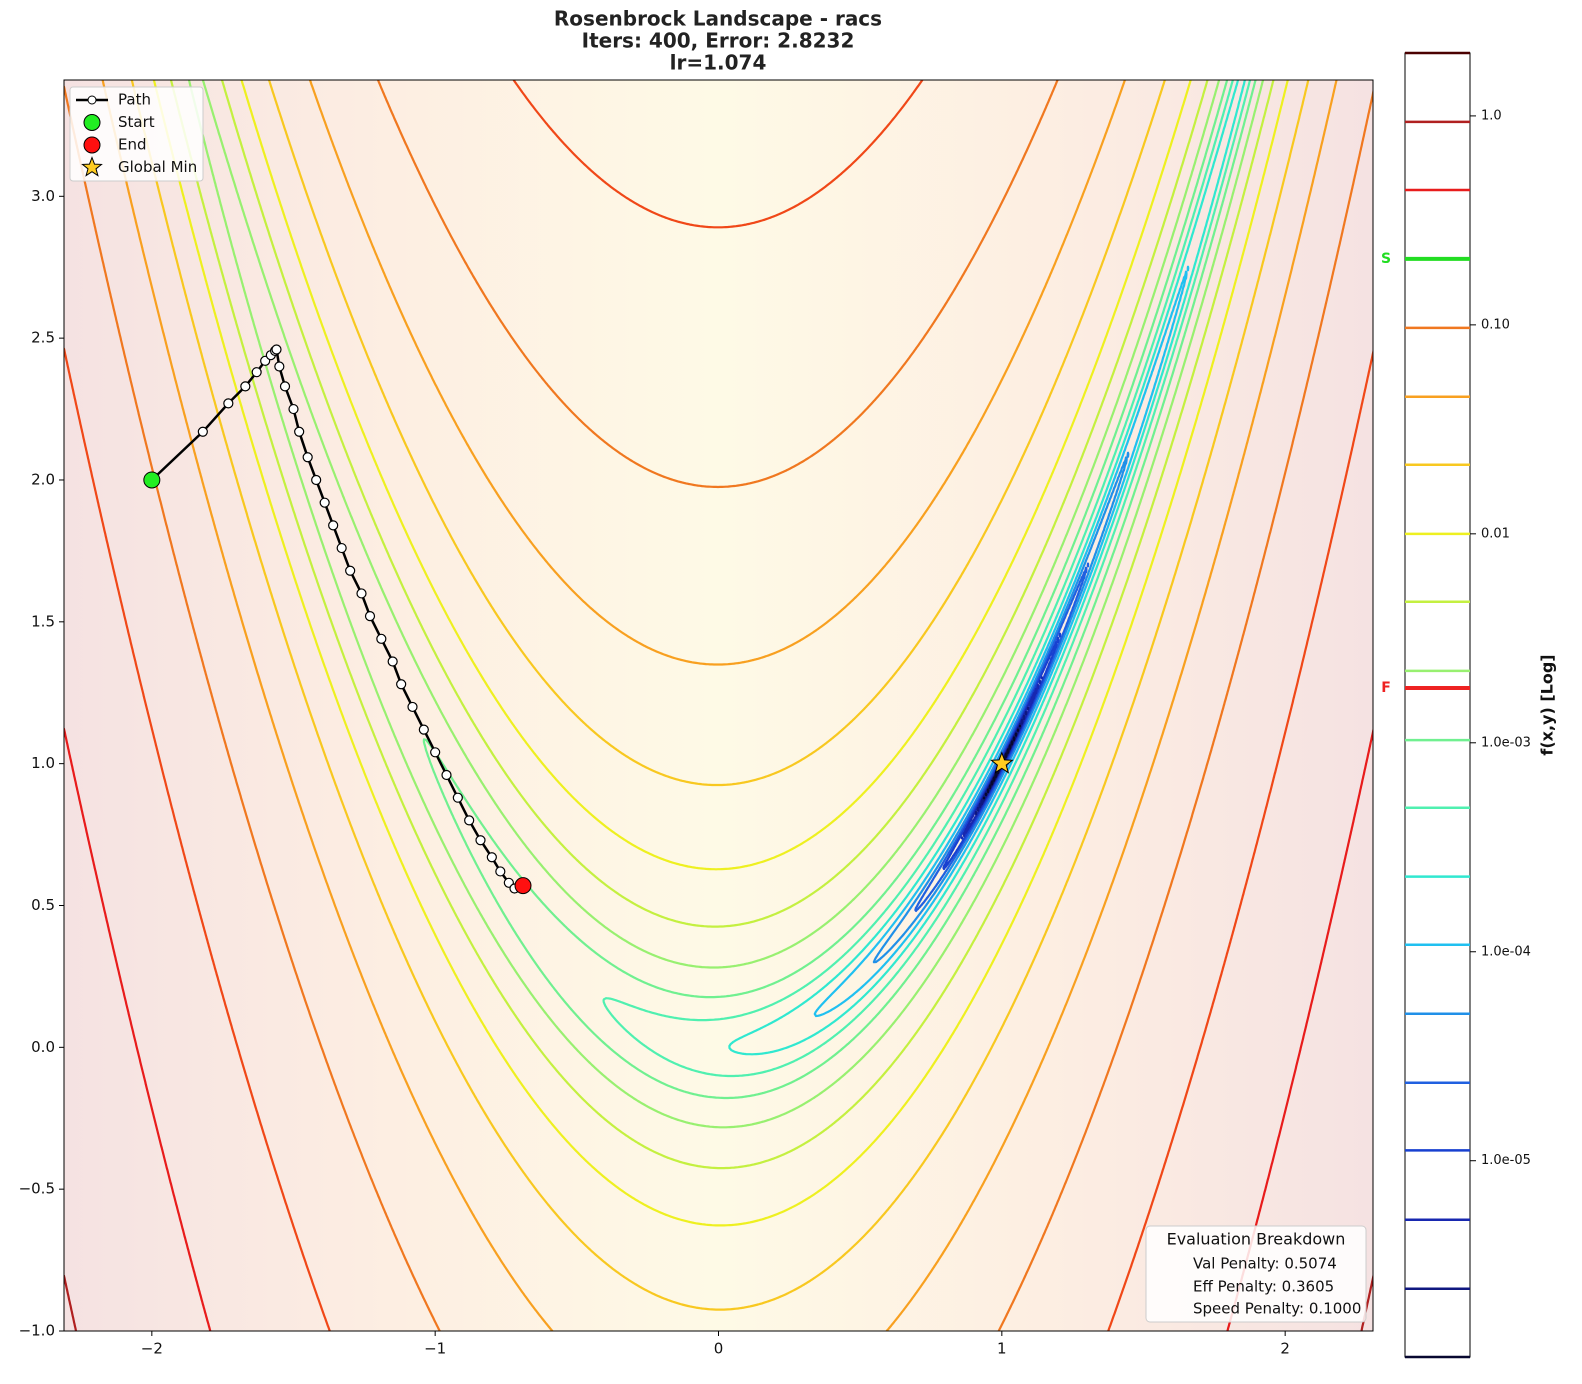 Image resolution: width=1582 pixels, height=1384 pixels. What do you see at coordinates (1547, 704) in the screenshot?
I see `colorbar-label: f(x,y) [Log]` at bounding box center [1547, 704].